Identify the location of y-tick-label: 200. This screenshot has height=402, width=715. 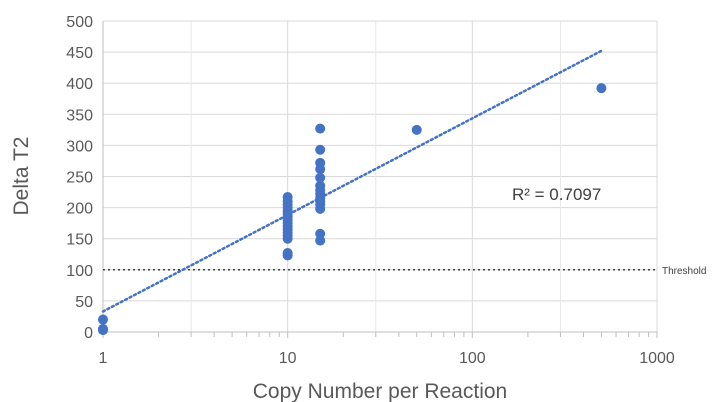
(79, 209).